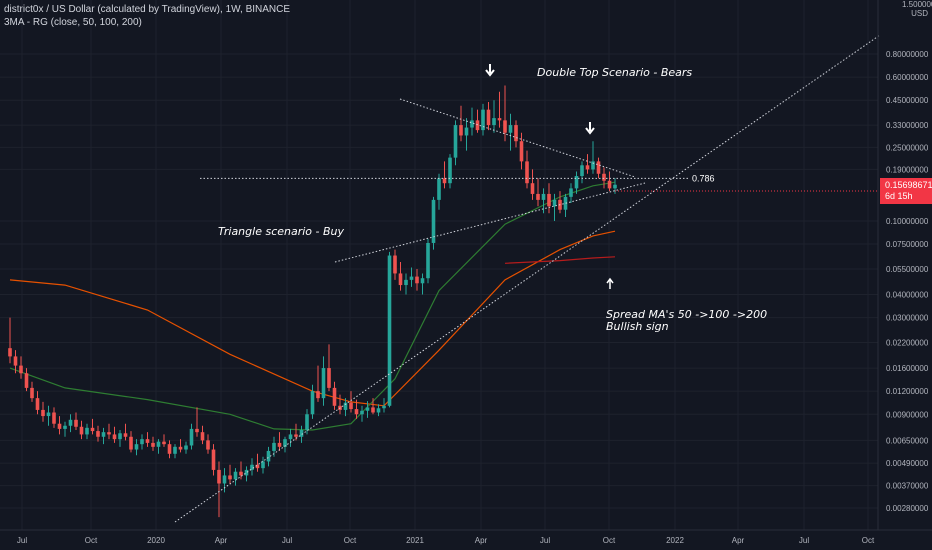 The width and height of the screenshot is (932, 550). Describe the element at coordinates (907, 440) in the screenshot. I see `y-tick-label: 0.00650000` at that location.